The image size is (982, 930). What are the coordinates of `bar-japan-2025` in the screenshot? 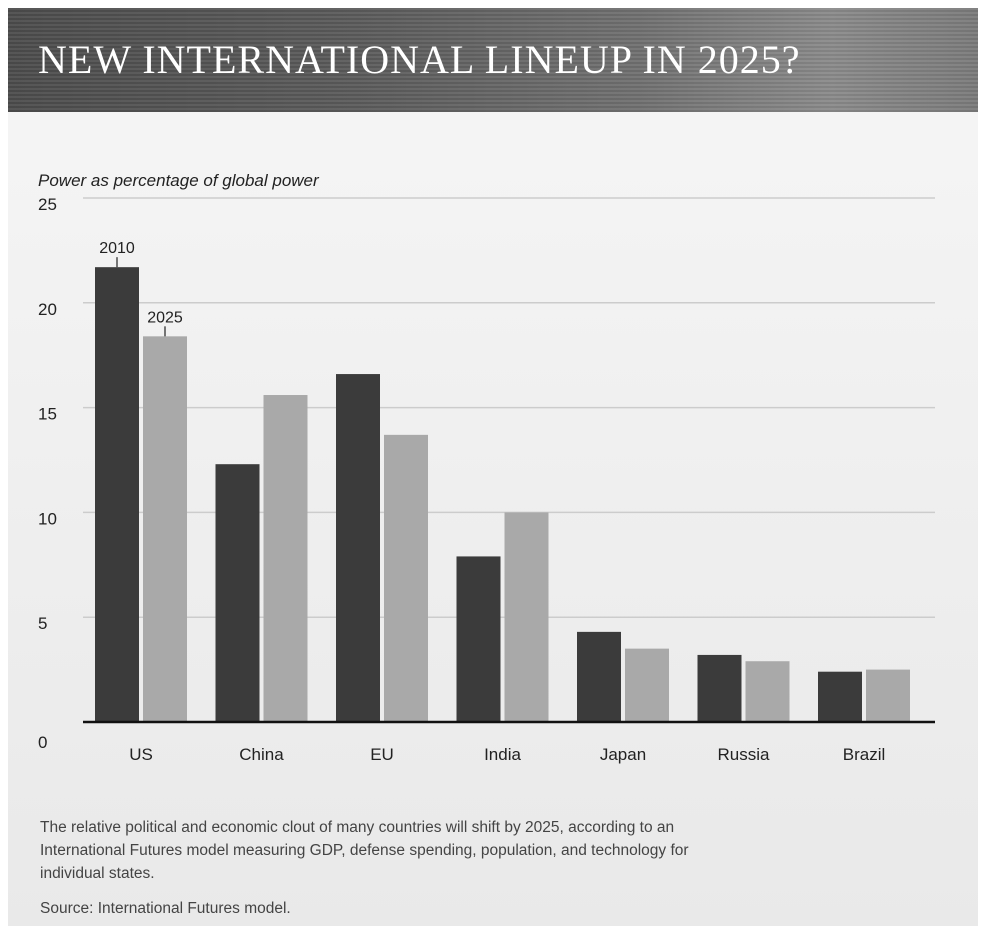 It's located at (647, 685).